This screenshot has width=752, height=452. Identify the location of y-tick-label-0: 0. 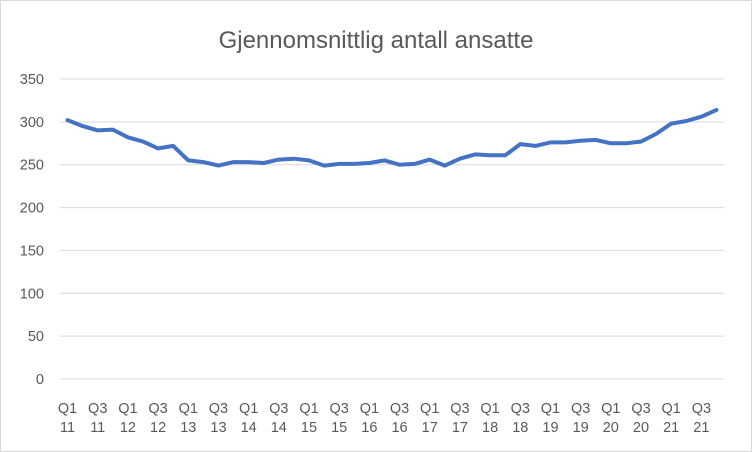
(40, 380).